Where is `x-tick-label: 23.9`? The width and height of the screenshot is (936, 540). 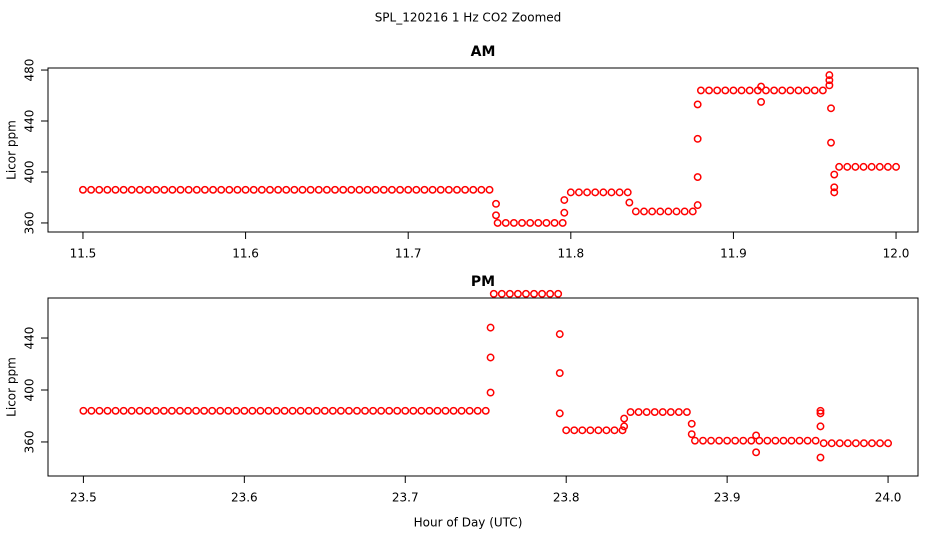 x-tick-label: 23.9 is located at coordinates (727, 498).